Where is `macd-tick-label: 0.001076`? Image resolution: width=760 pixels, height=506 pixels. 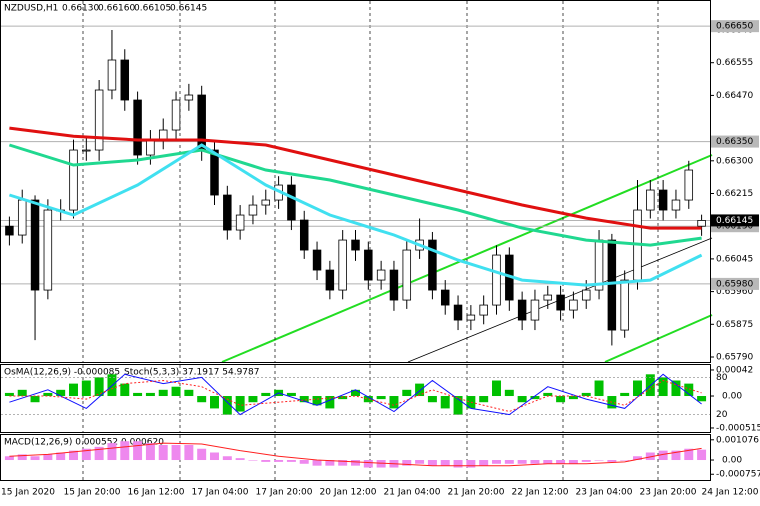 macd-tick-label: 0.001076 is located at coordinates (737, 440).